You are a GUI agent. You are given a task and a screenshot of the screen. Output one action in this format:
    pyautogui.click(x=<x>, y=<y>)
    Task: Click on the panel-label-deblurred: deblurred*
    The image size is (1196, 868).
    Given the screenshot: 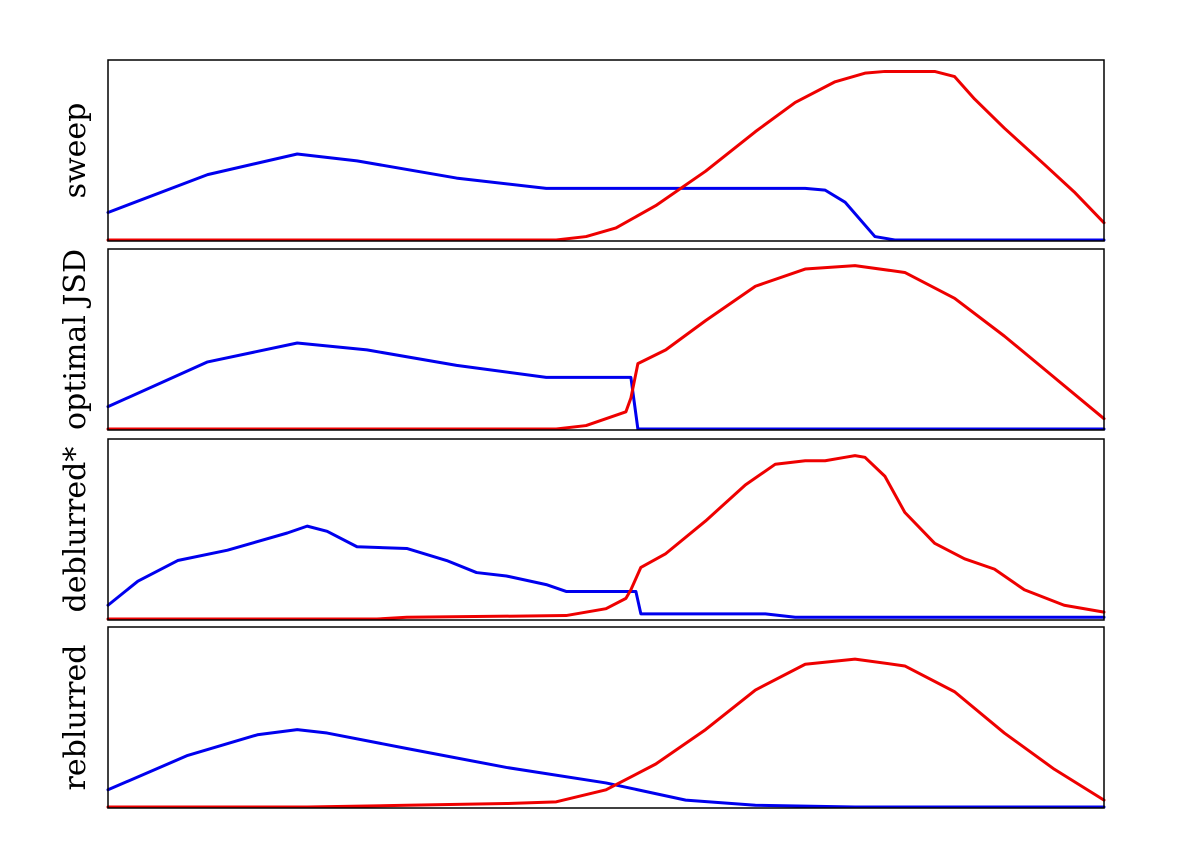 What is the action you would take?
    pyautogui.click(x=75, y=530)
    